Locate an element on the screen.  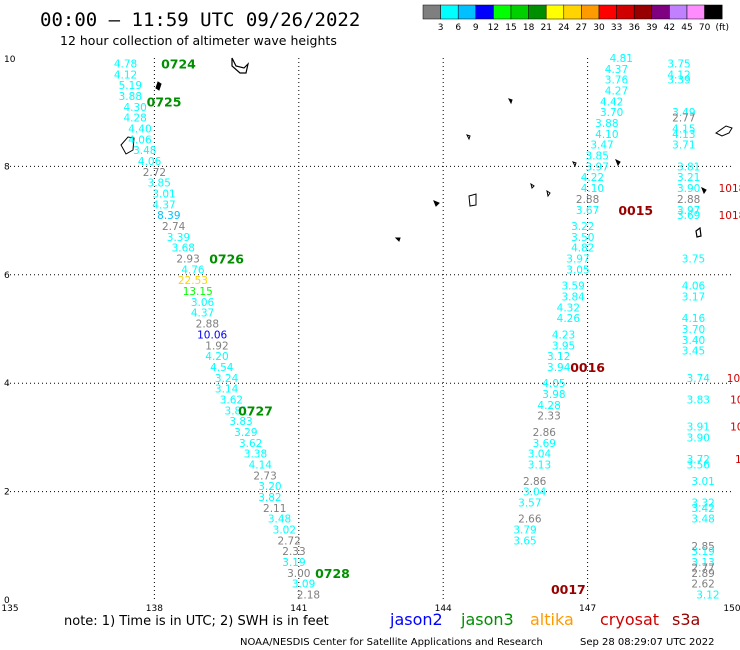
swh-value: 3.91 is located at coordinates (698, 428).